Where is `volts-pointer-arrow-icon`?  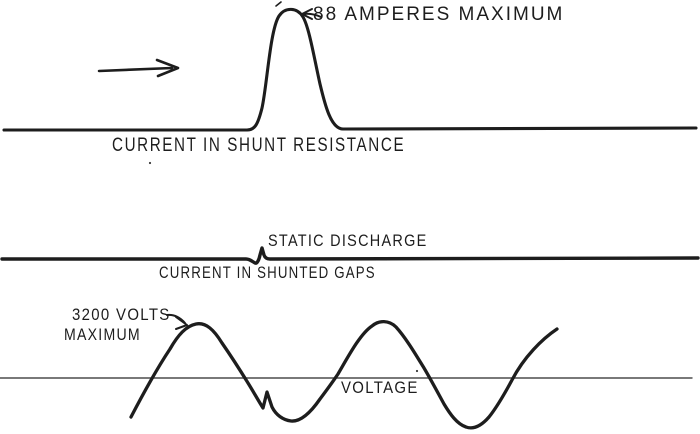 volts-pointer-arrow-icon is located at coordinates (177, 321).